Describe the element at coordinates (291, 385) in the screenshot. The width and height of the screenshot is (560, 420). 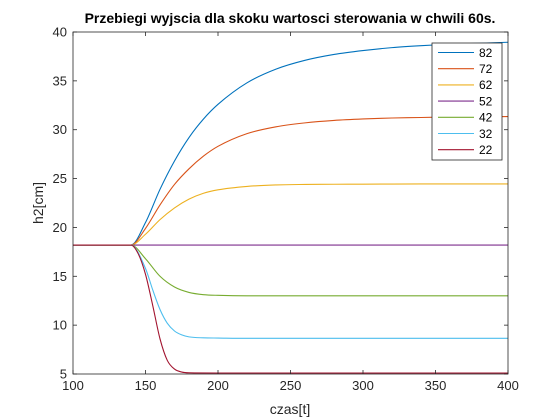
I see `x-tick-label: 250` at that location.